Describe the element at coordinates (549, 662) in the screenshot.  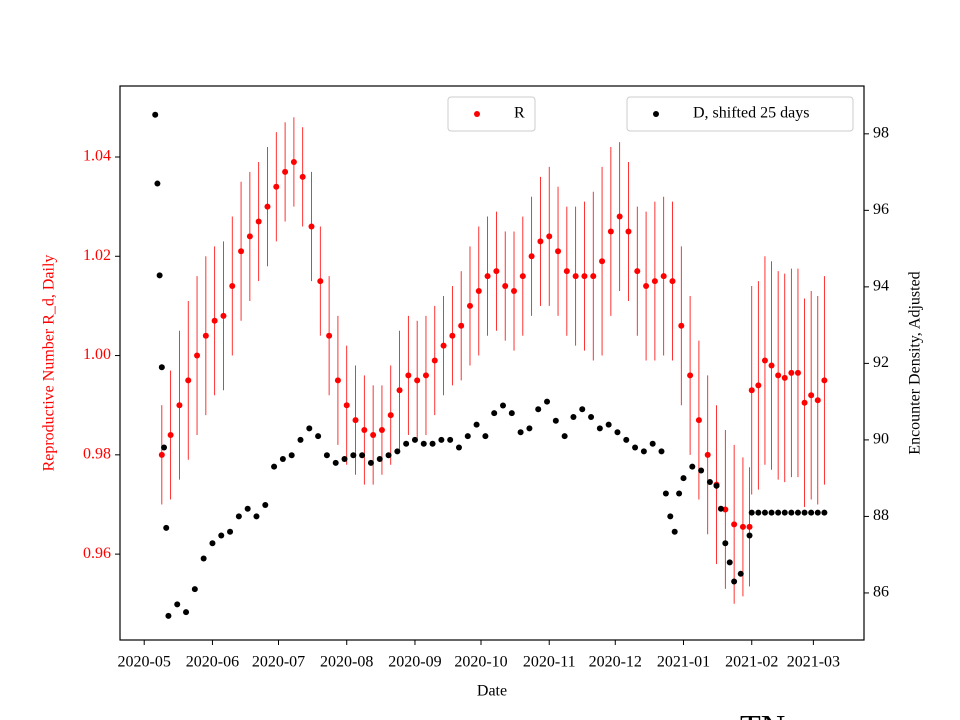
I see `x-tick-label: 2020-11` at that location.